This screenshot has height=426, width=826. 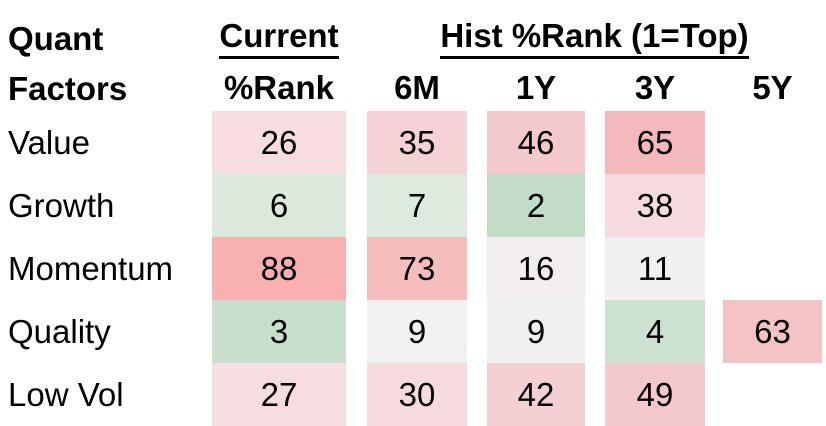 I want to click on factor-label-value: Value, so click(x=49, y=142).